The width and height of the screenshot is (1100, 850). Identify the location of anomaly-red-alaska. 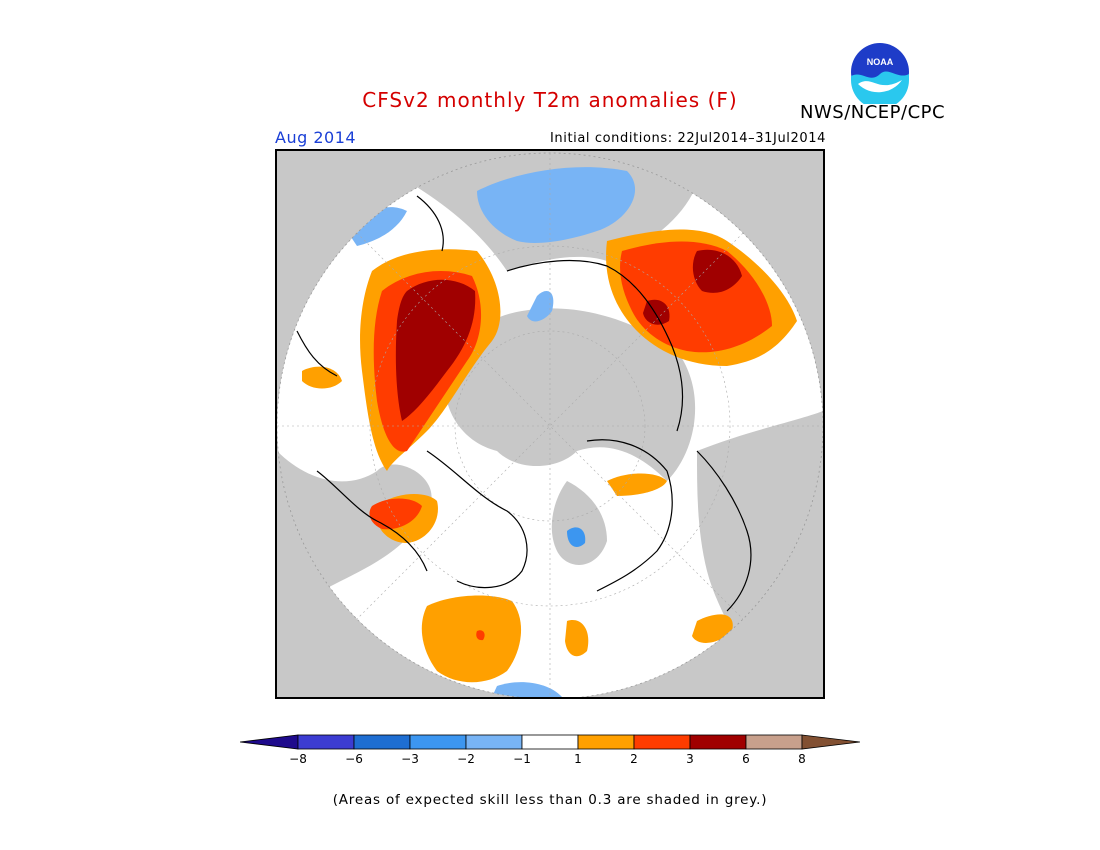
(395, 514).